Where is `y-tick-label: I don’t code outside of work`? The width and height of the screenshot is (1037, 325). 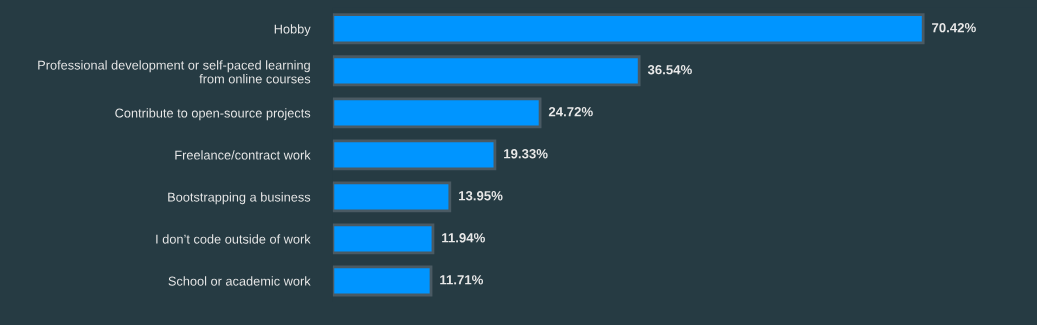 y-tick-label: I don’t code outside of work is located at coordinates (233, 239).